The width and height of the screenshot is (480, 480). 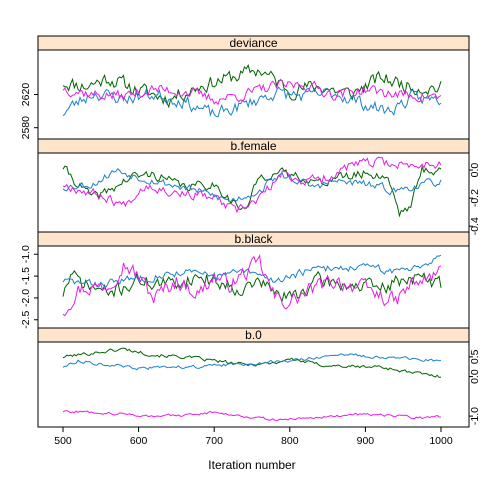 What do you see at coordinates (26, 276) in the screenshot?
I see `y-tick-label: -1.5` at bounding box center [26, 276].